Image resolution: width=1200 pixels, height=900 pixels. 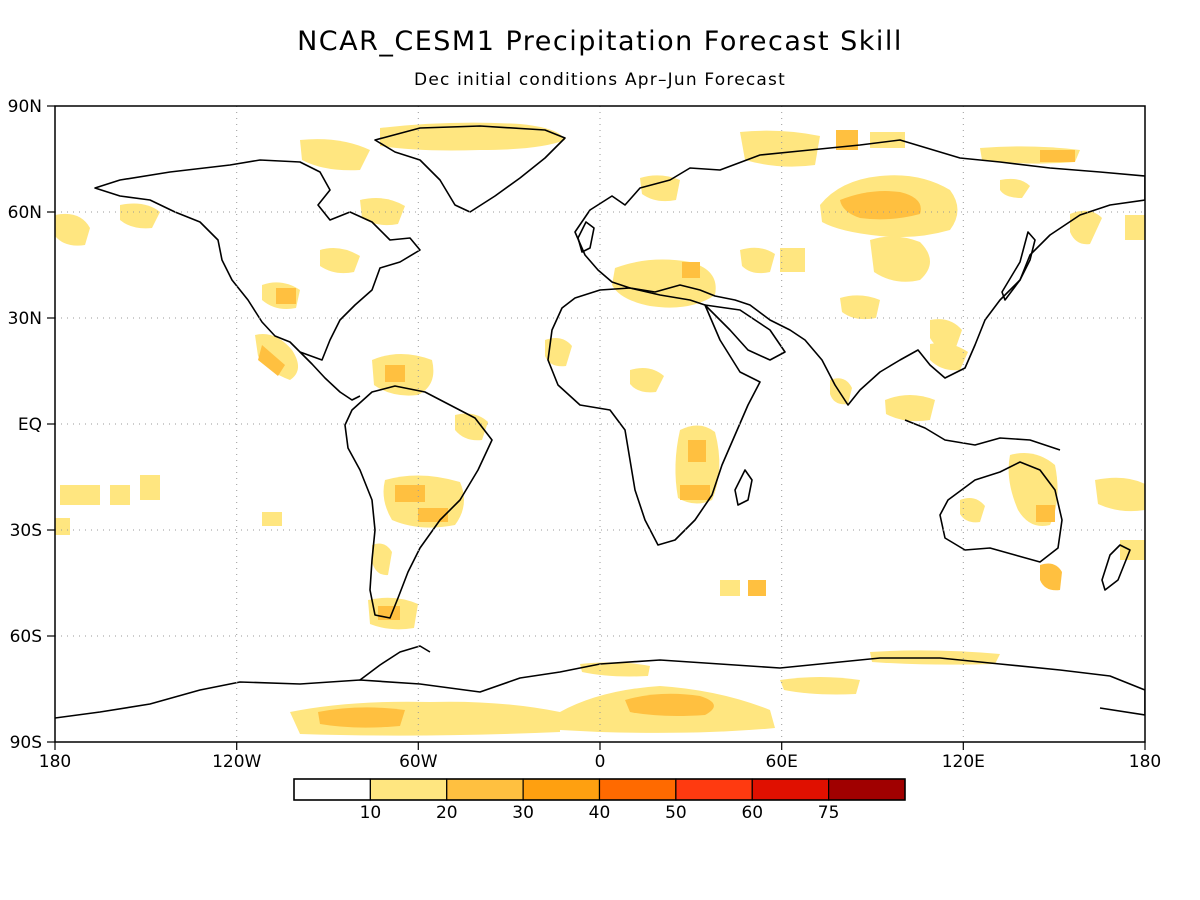 What do you see at coordinates (523, 813) in the screenshot?
I see `colorbar-label: 30` at bounding box center [523, 813].